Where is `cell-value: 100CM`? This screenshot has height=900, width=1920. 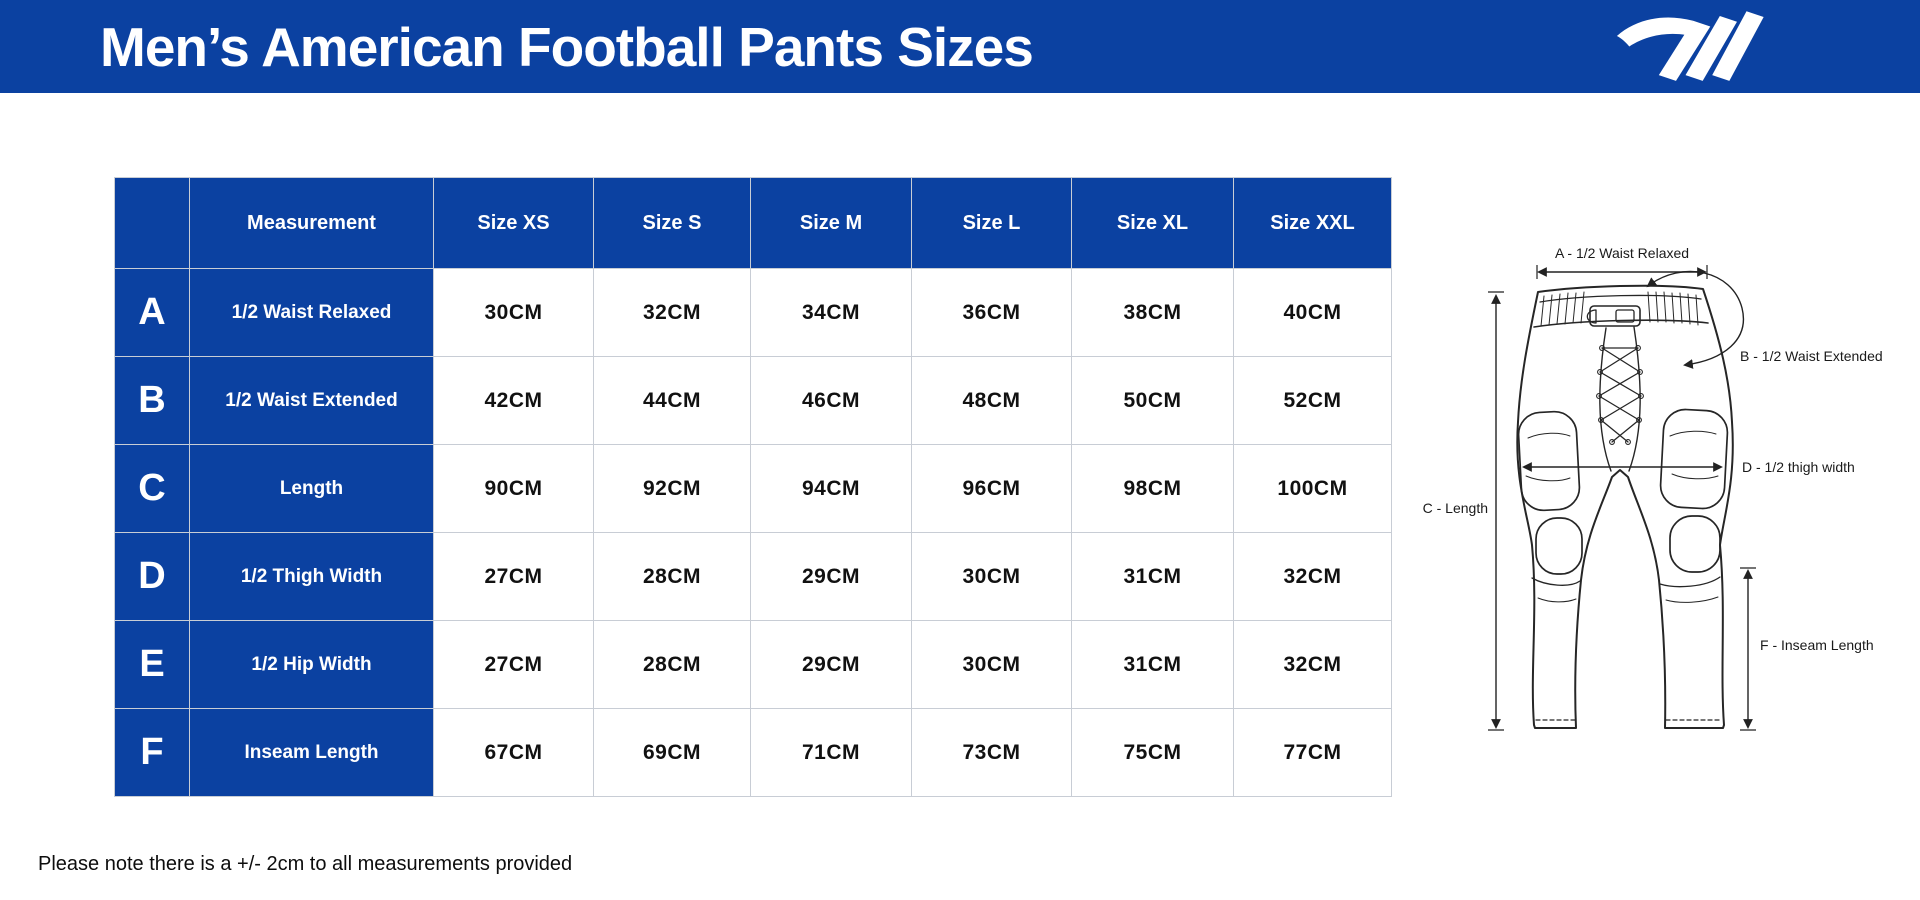 cell-value: 100CM is located at coordinates (1313, 489).